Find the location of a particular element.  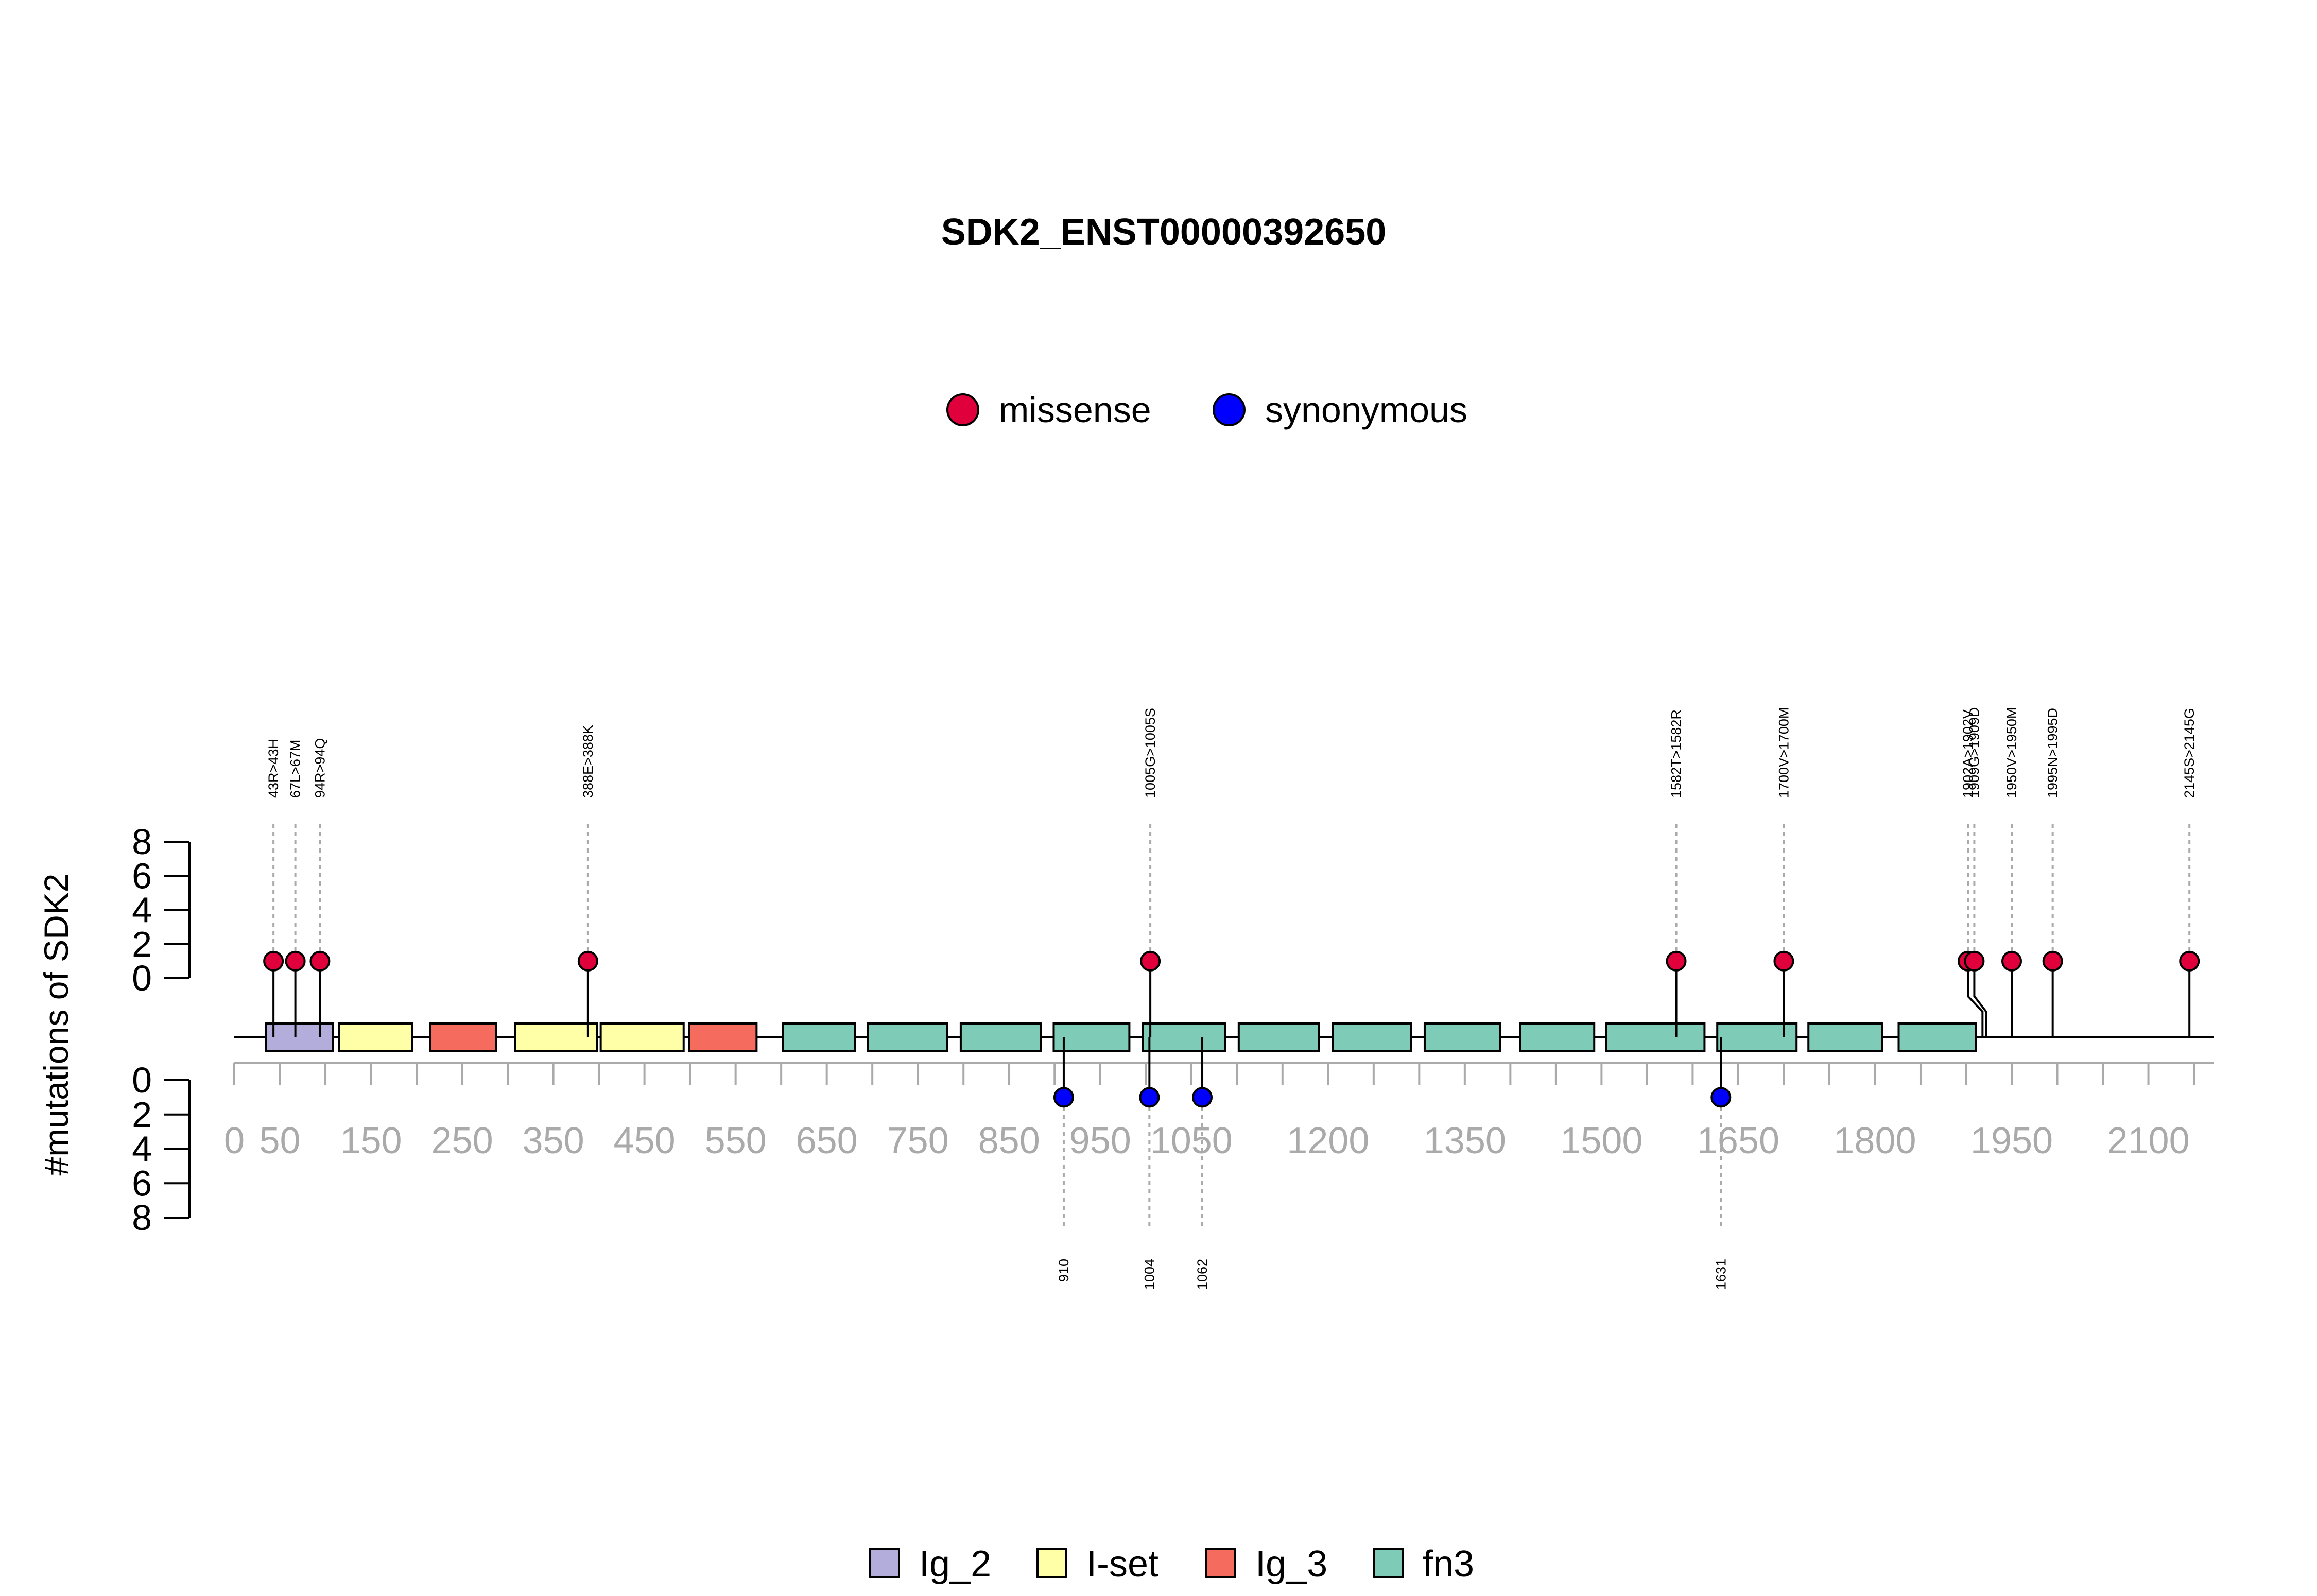

x-tick-label: 1200 is located at coordinates (1328, 1140).